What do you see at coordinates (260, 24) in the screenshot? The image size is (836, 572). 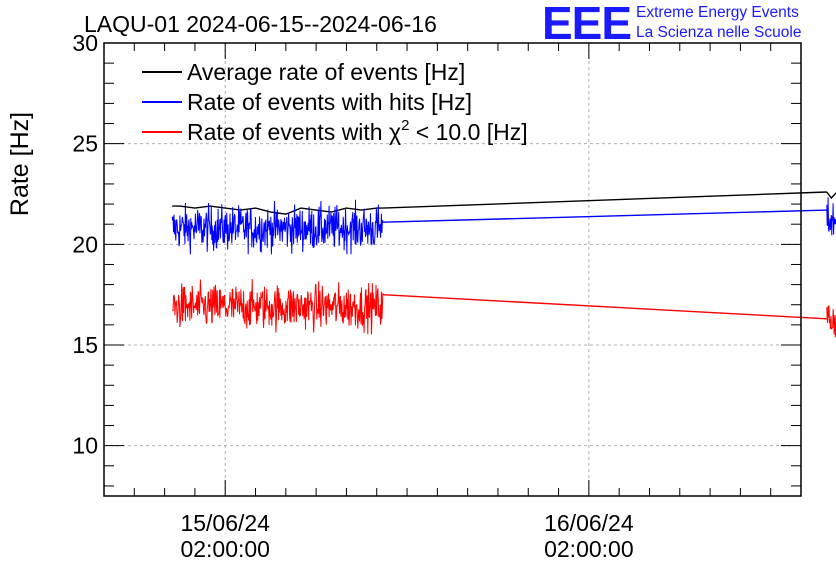 I see `chart-title: LAQU-01 2024-06-15--2024-06-16` at bounding box center [260, 24].